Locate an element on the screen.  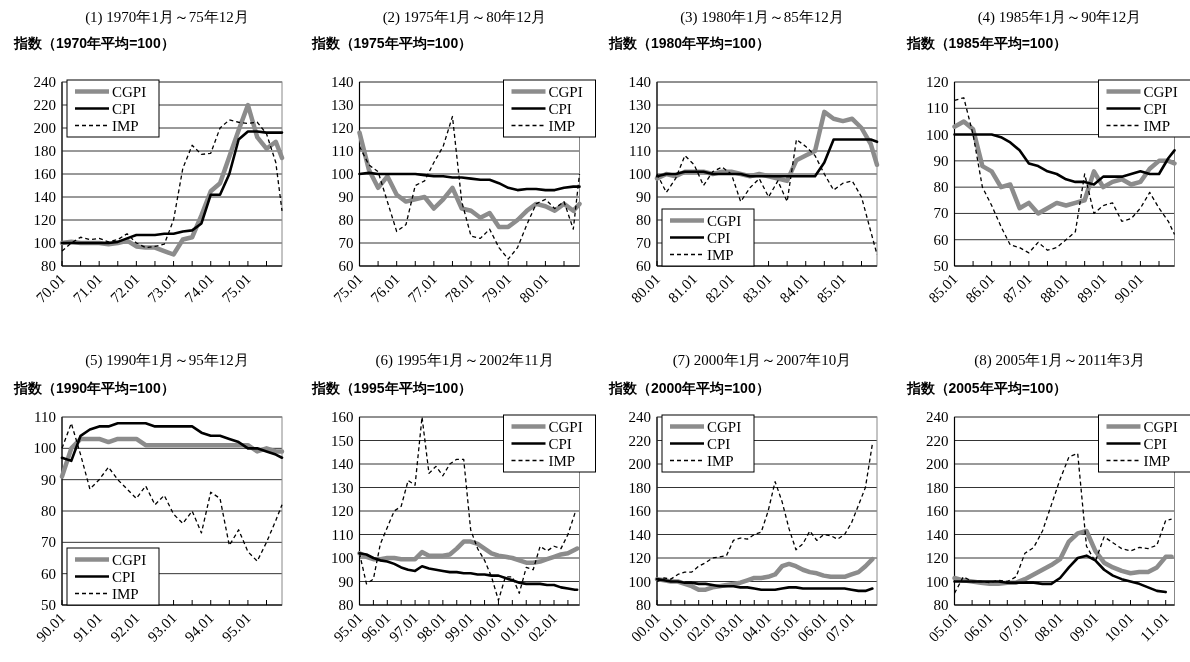
y-axis-title: 指数（1970年平均=100） is located at coordinates (94, 43).